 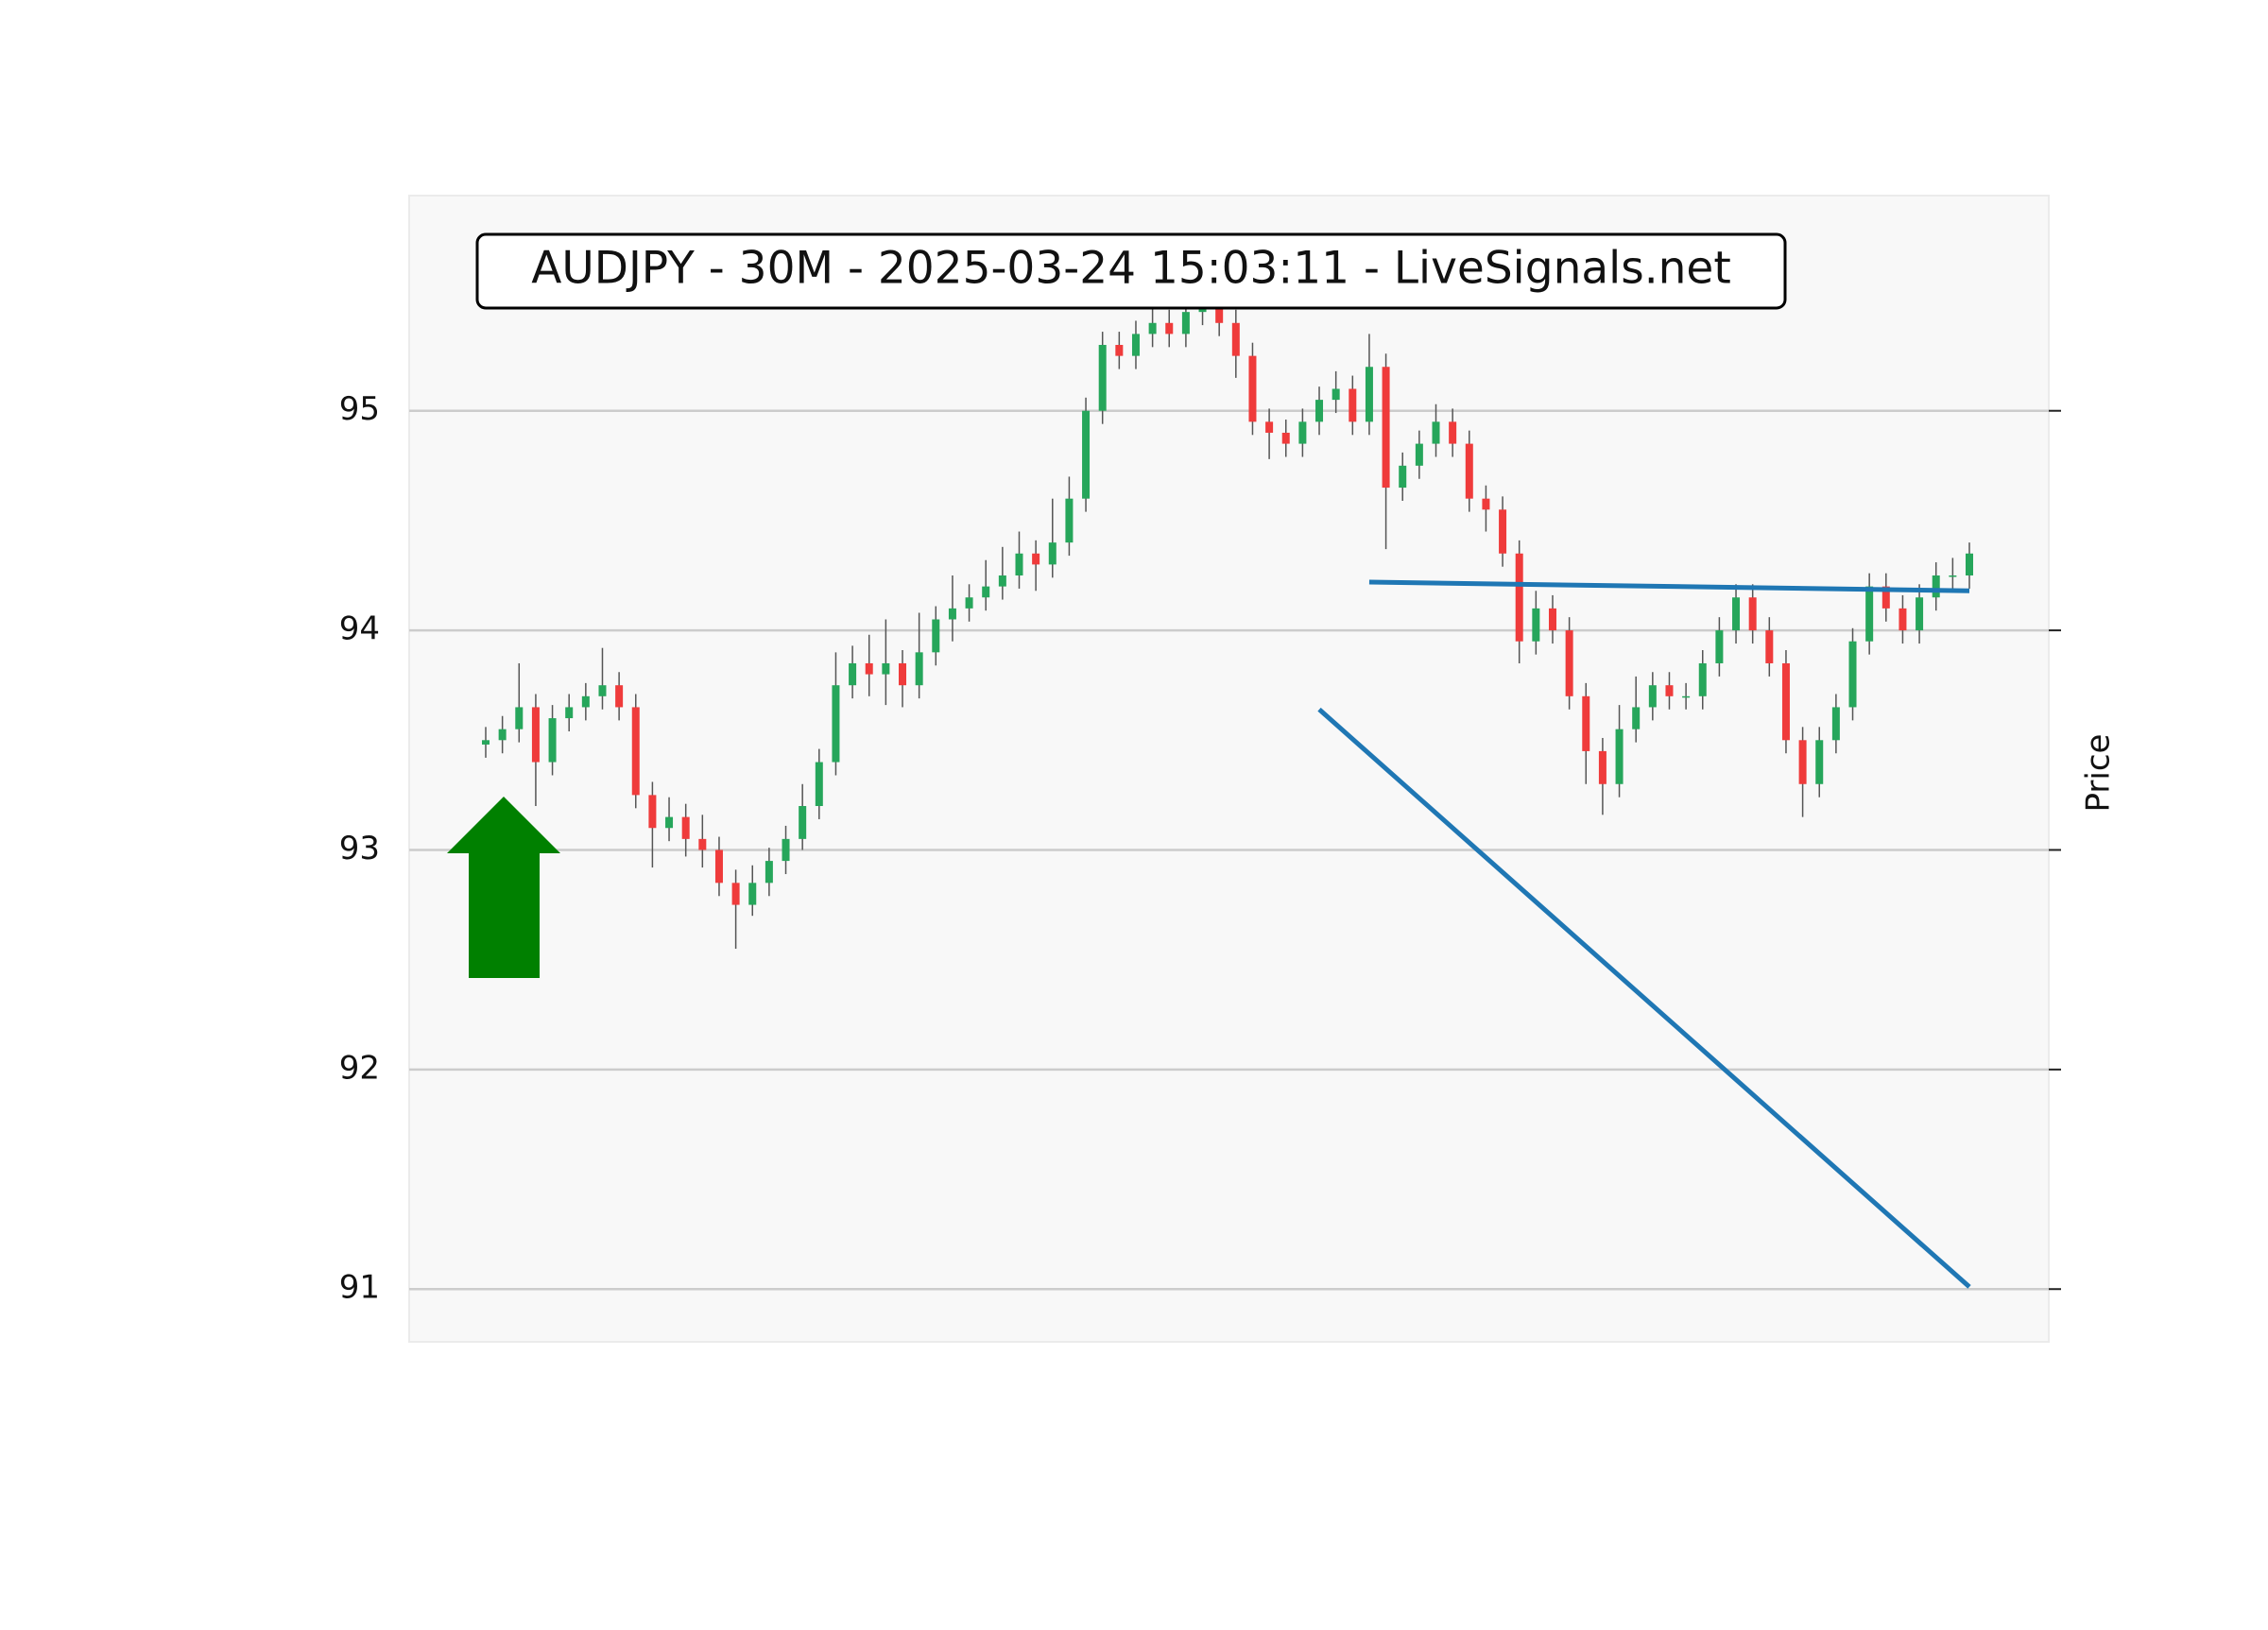 What do you see at coordinates (359, 849) in the screenshot?
I see `y-tick-label: 93` at bounding box center [359, 849].